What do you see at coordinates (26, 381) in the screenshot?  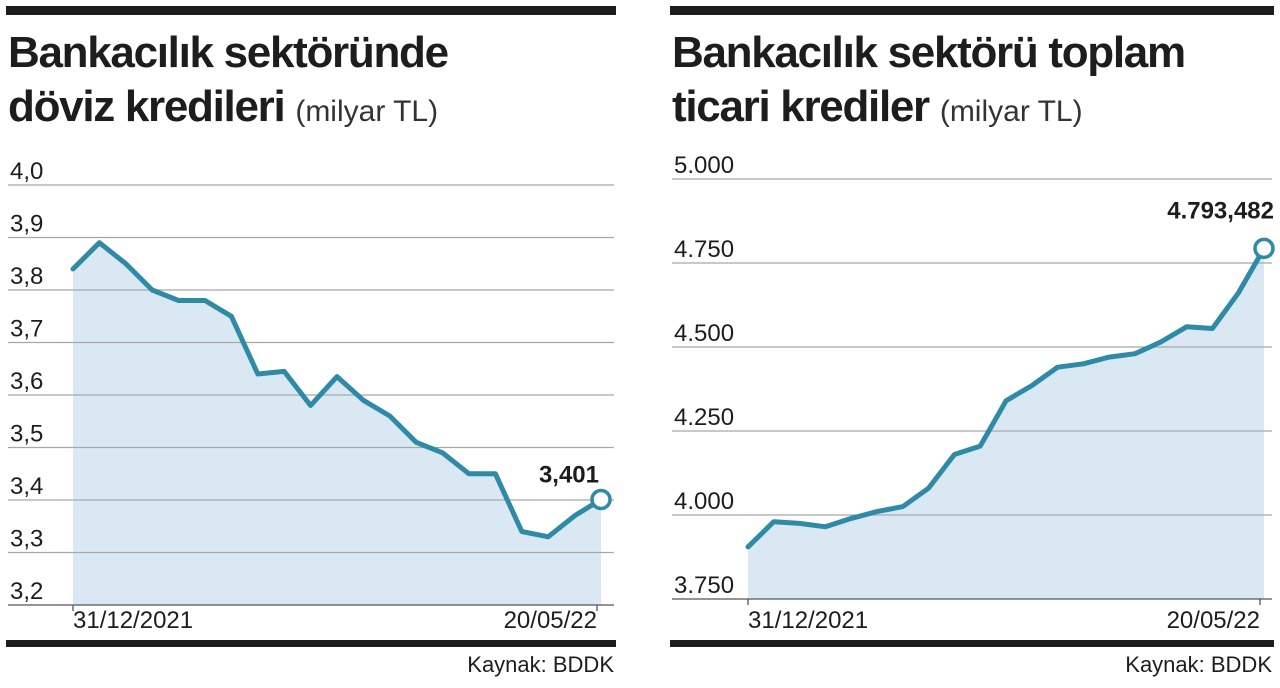 I see `y-tick-label: 3,6` at bounding box center [26, 381].